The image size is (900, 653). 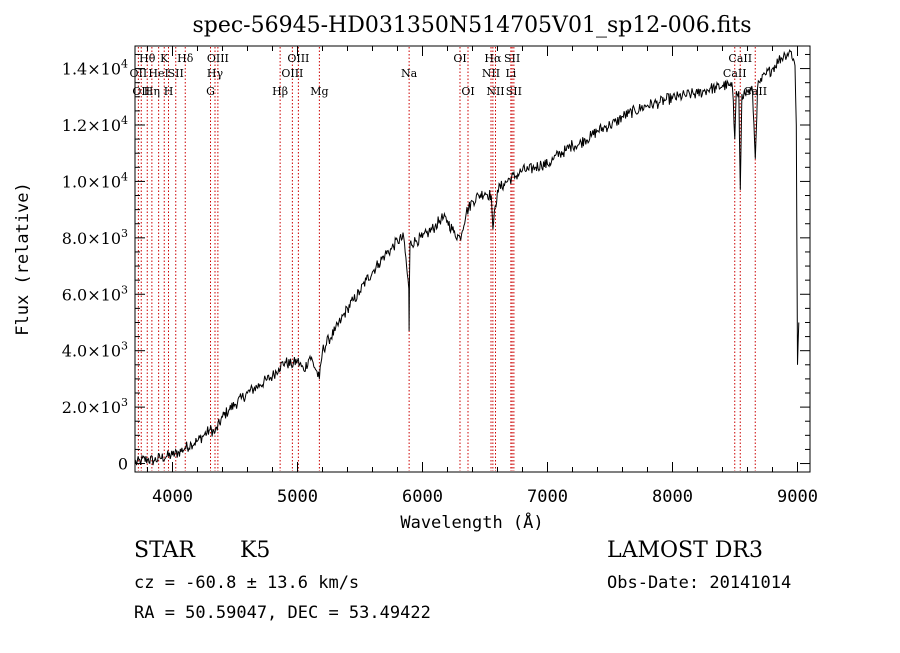 I want to click on line-label: G, so click(x=210, y=91).